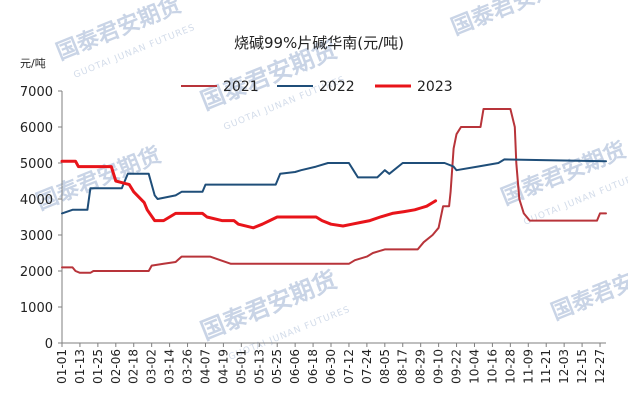  What do you see at coordinates (319, 43) in the screenshot?
I see `chart-title: 烧碱99%片碱华南(元/吨)` at bounding box center [319, 43].